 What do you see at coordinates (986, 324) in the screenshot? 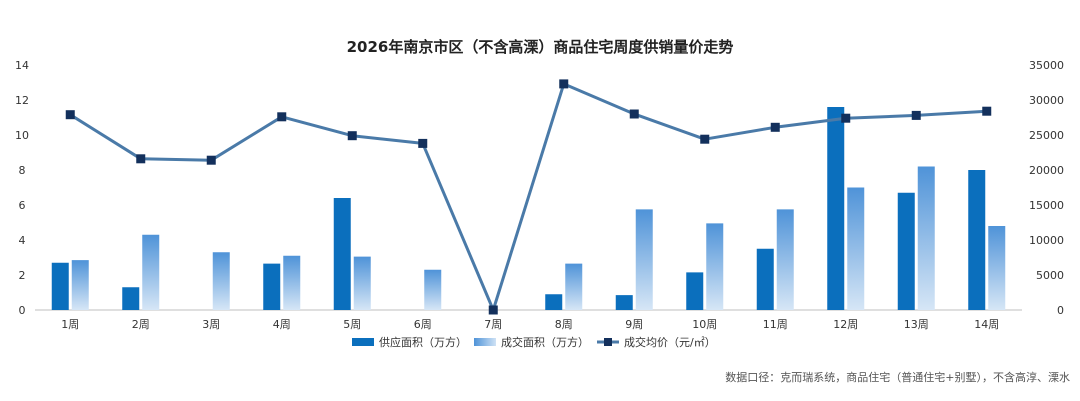
I see `x-tick-label: 14周` at bounding box center [986, 324].